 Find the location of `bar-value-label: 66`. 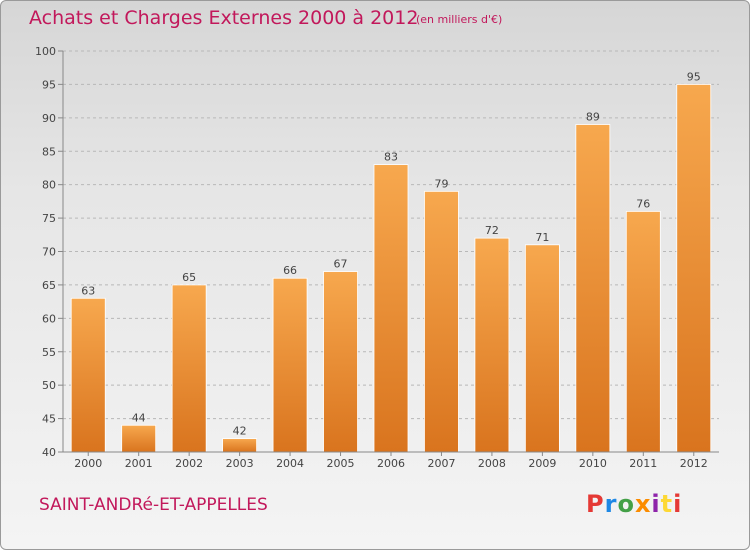

bar-value-label: 66 is located at coordinates (290, 270).